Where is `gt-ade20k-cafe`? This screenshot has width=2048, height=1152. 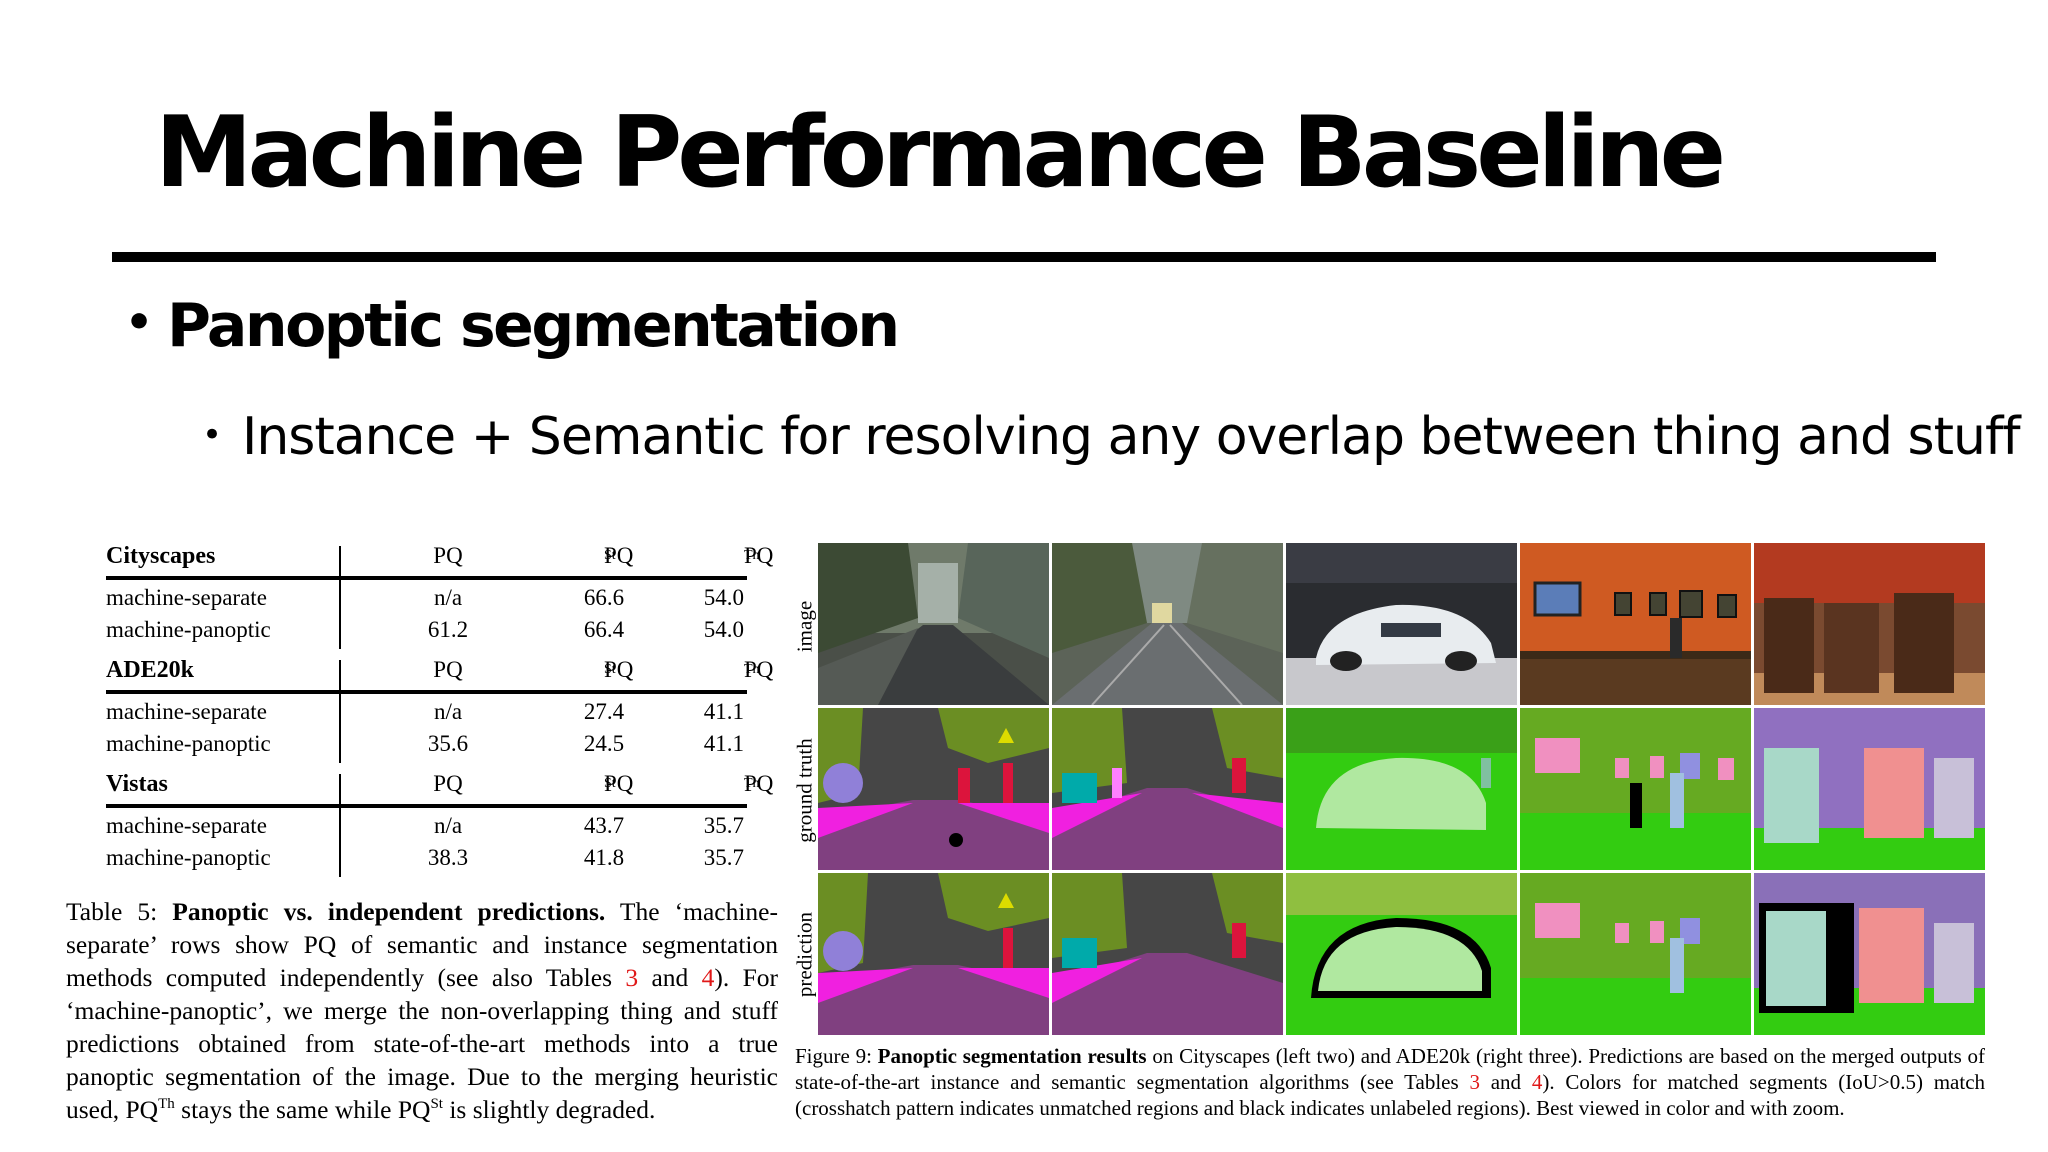 gt-ade20k-cafe is located at coordinates (1869, 789).